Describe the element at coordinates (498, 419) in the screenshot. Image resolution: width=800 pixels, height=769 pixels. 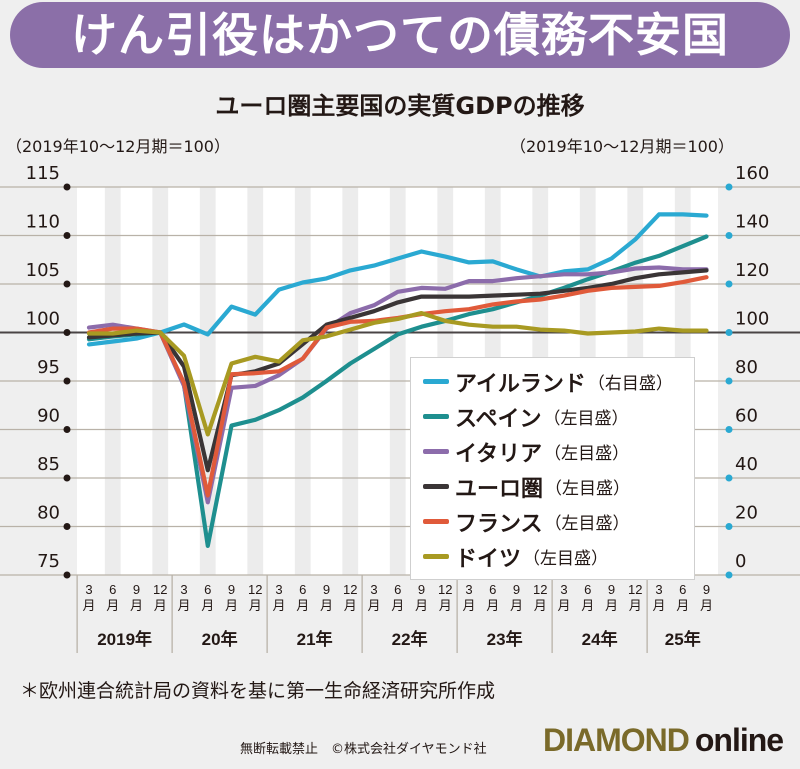
I see `legend-series-name: スペイン` at that location.